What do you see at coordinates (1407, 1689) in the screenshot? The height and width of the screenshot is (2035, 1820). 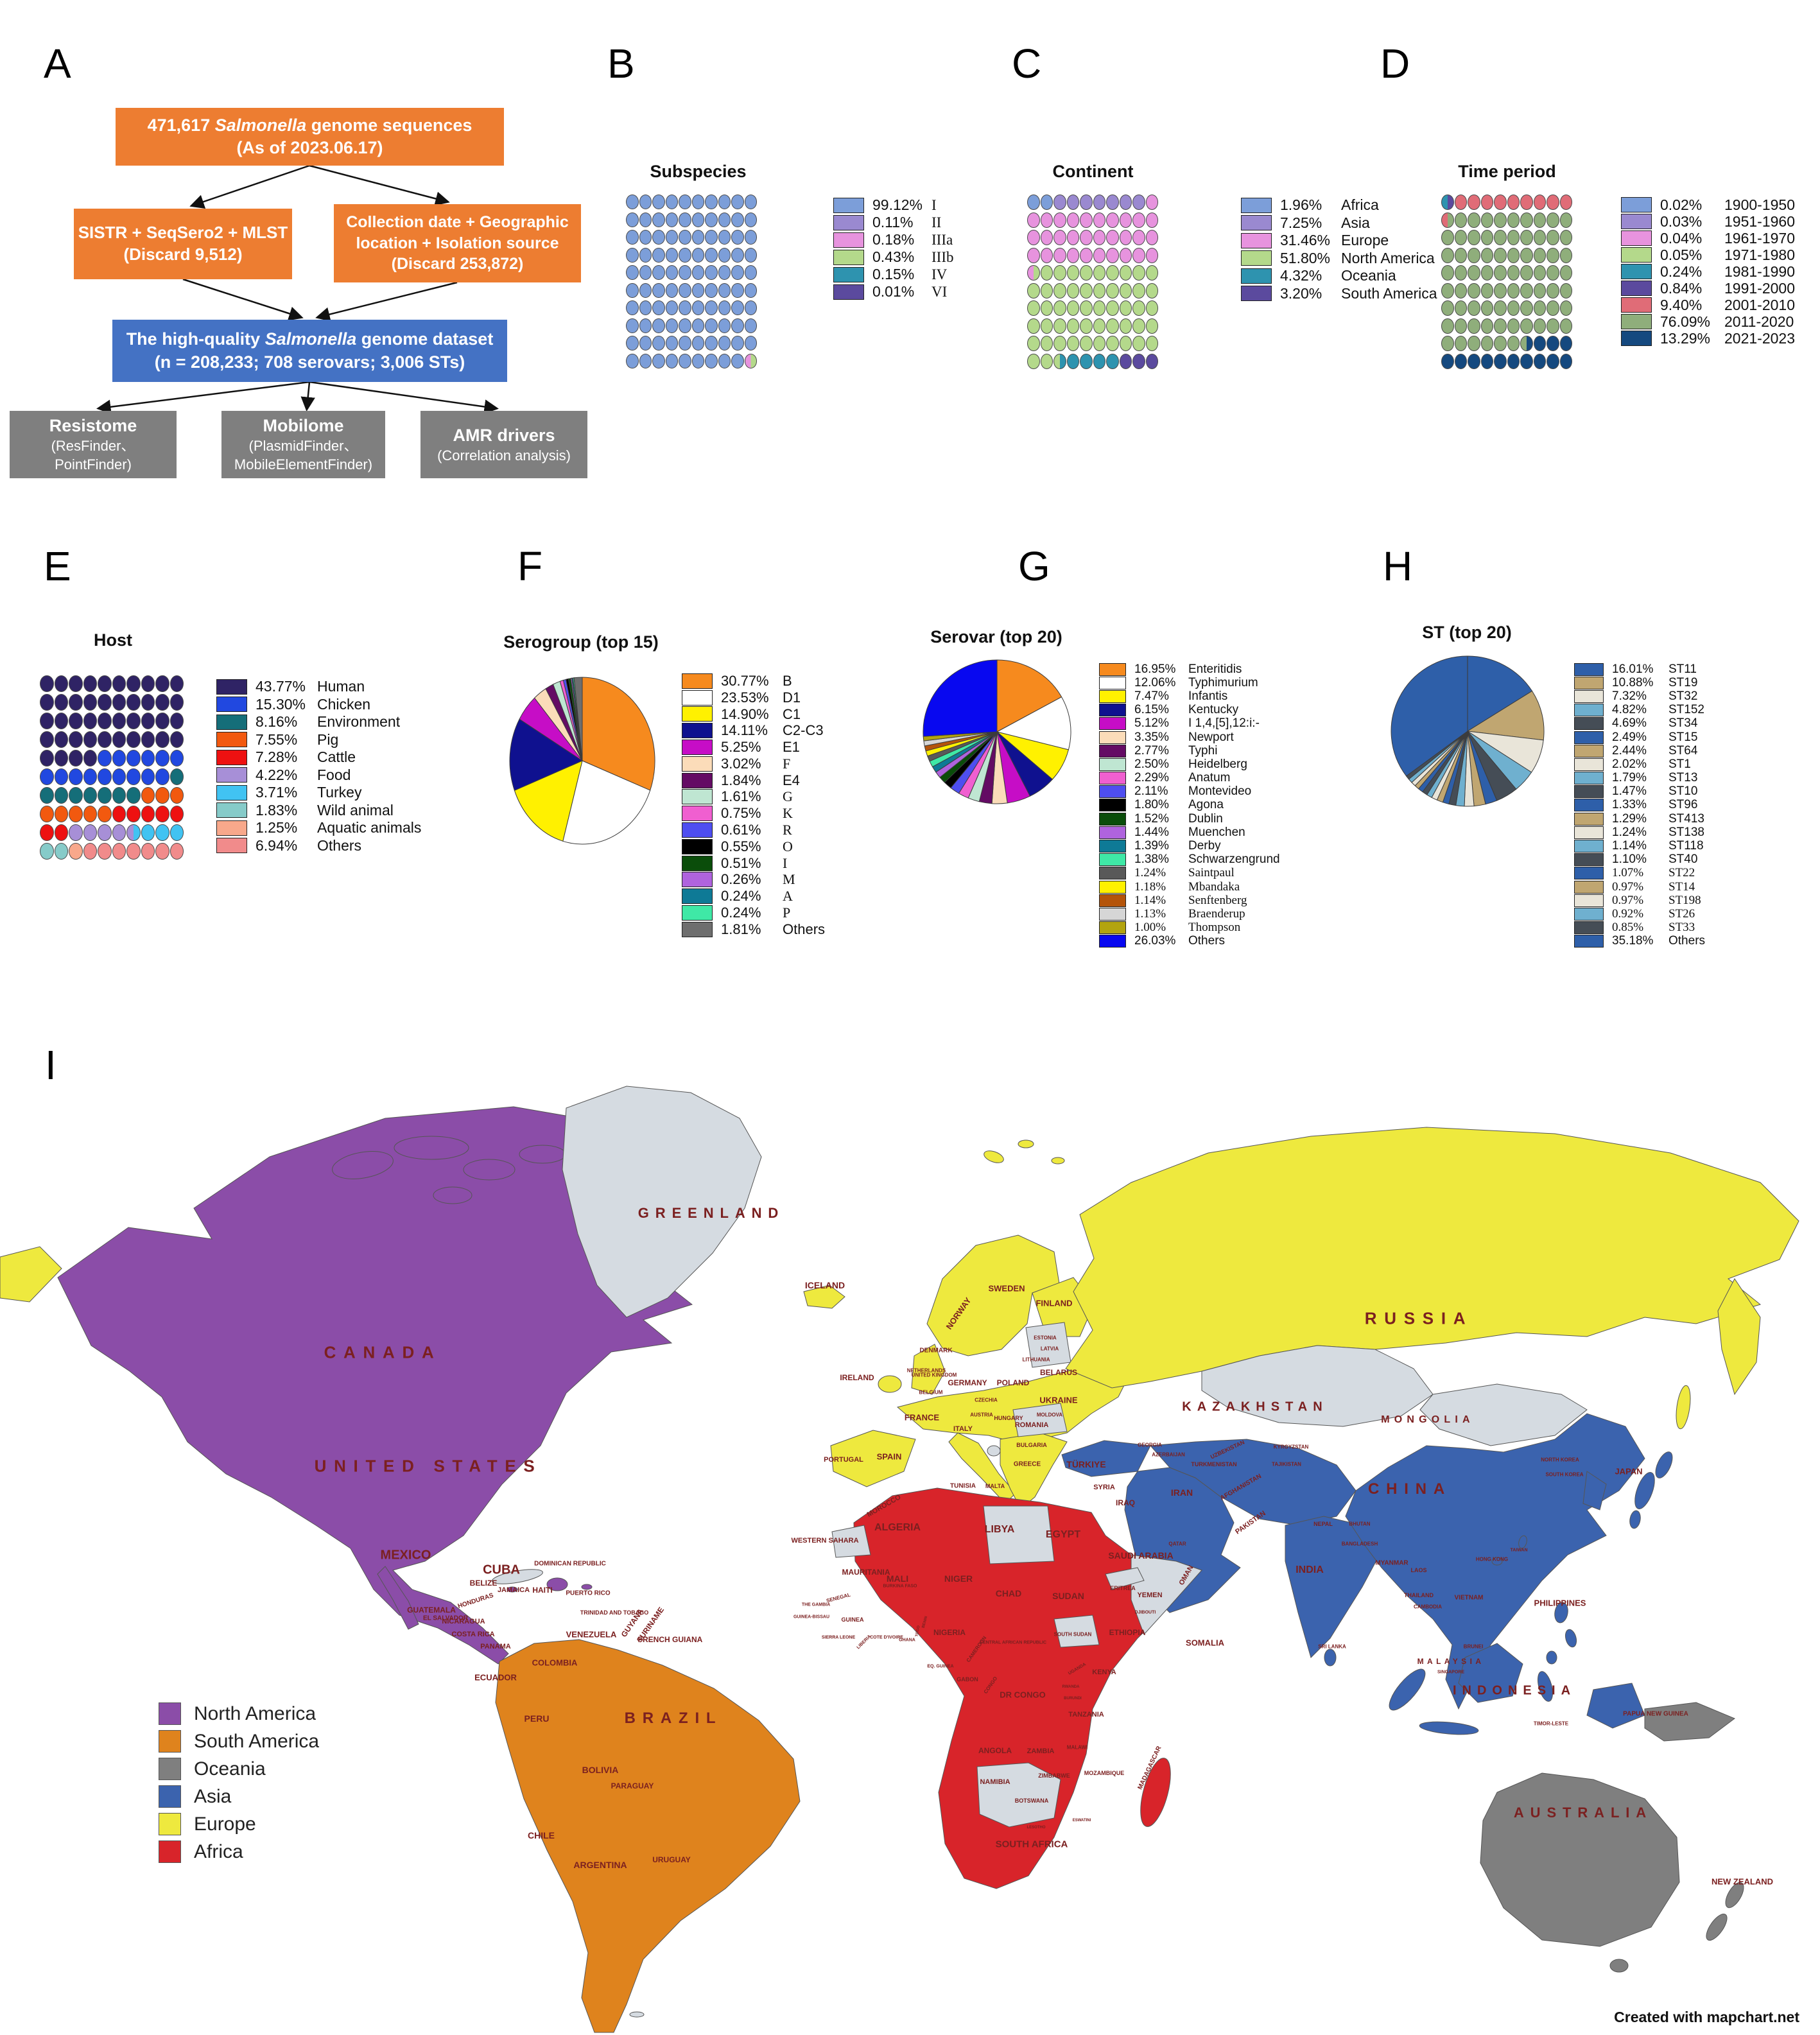 I see `region-sumatra` at bounding box center [1407, 1689].